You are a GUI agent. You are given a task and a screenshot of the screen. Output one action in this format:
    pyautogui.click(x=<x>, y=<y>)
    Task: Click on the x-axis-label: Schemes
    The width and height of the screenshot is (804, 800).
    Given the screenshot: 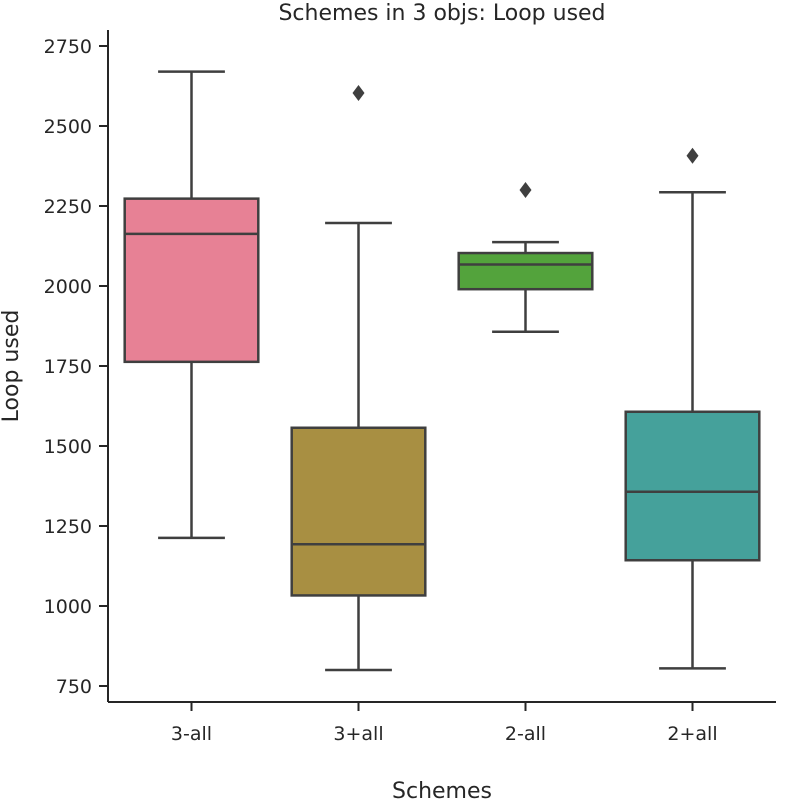 What is the action you would take?
    pyautogui.click(x=442, y=789)
    